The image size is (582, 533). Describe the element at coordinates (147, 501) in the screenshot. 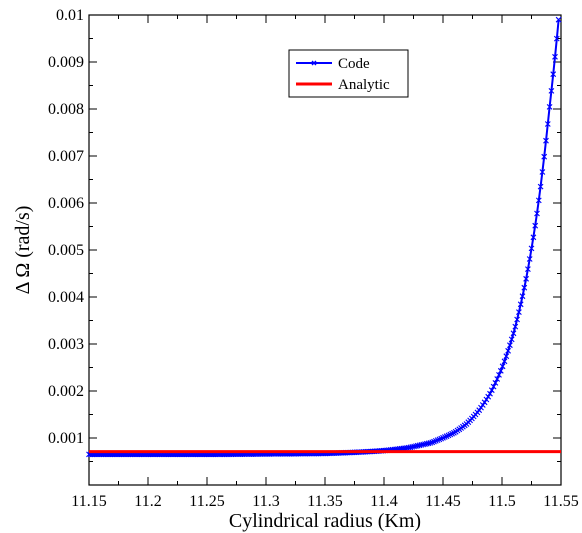

I see `x-tick-label: 11.2` at that location.